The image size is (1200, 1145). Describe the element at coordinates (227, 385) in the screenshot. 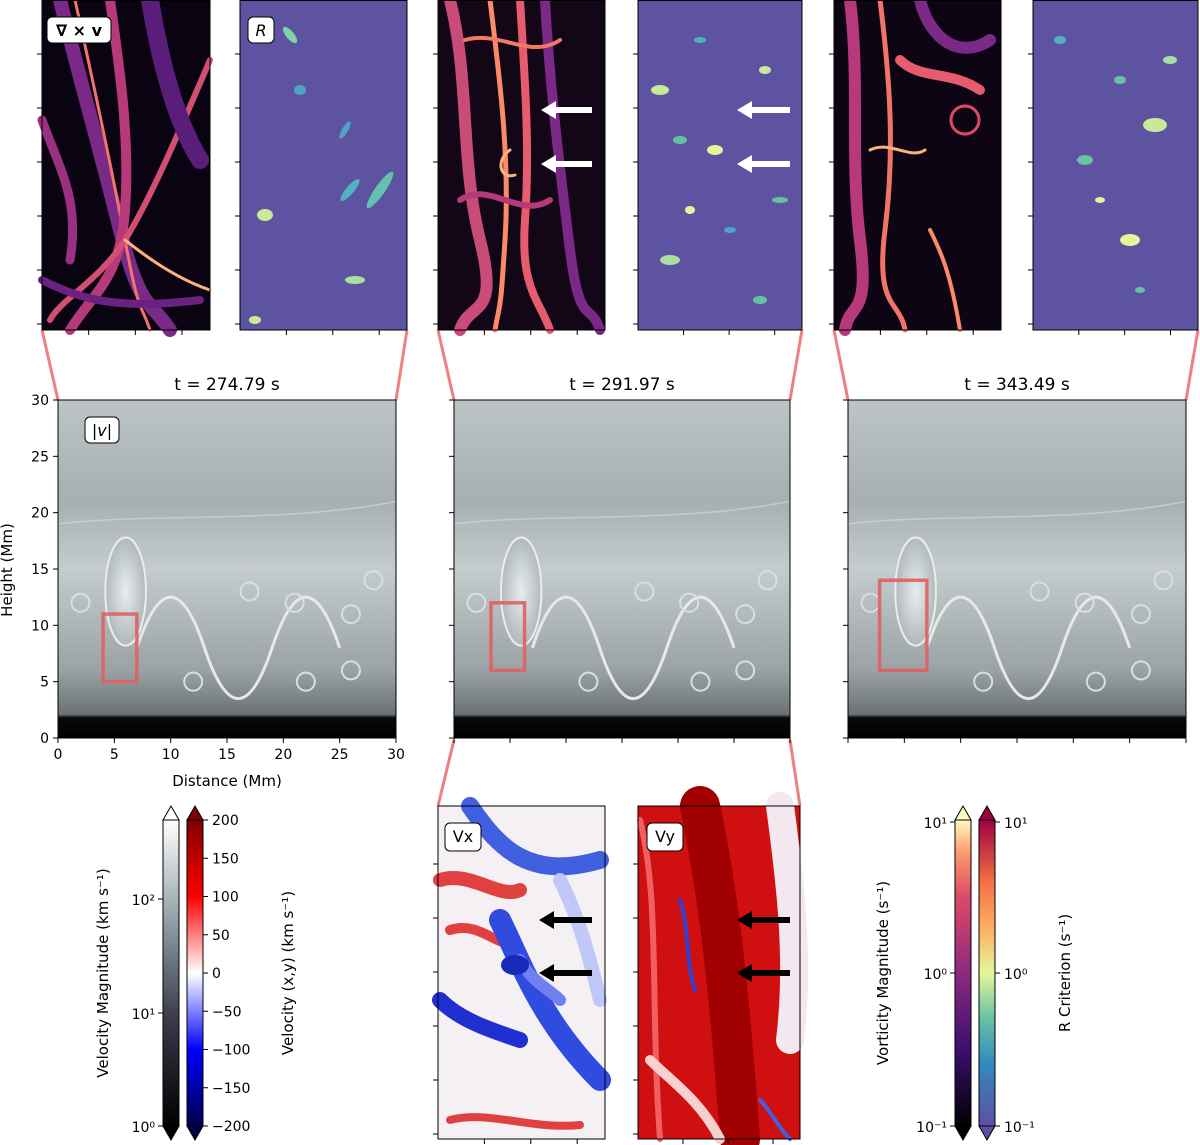

I see `time-title-1: t = 274.79 s` at that location.